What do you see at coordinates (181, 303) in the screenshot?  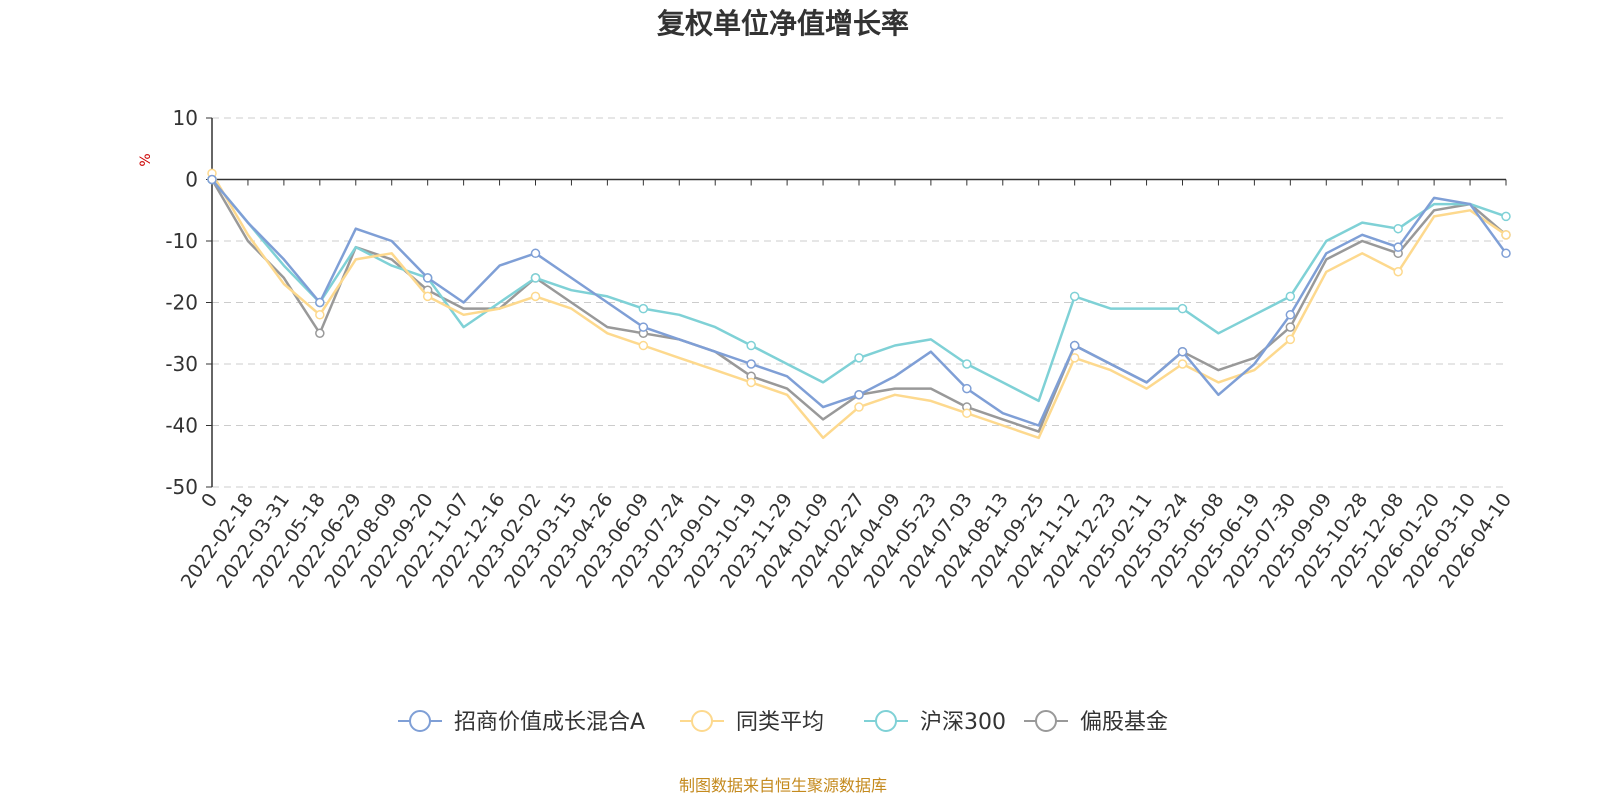 I see `y-tick-label: -20` at bounding box center [181, 303].